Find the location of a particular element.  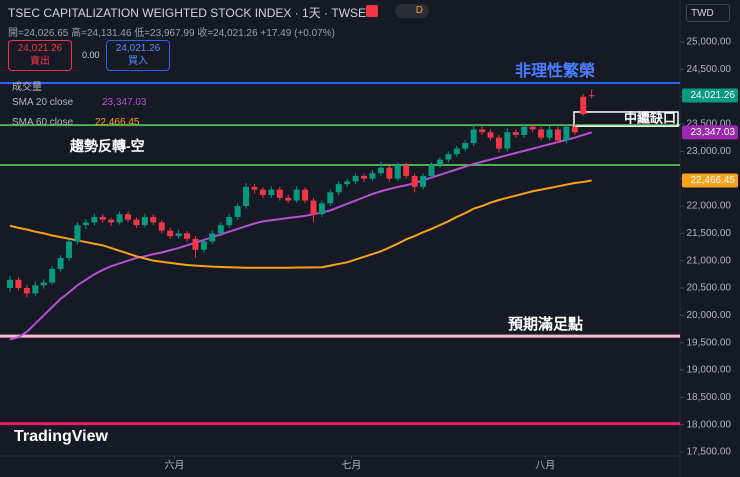

legend-value: 22,466.45 is located at coordinates (117, 122).